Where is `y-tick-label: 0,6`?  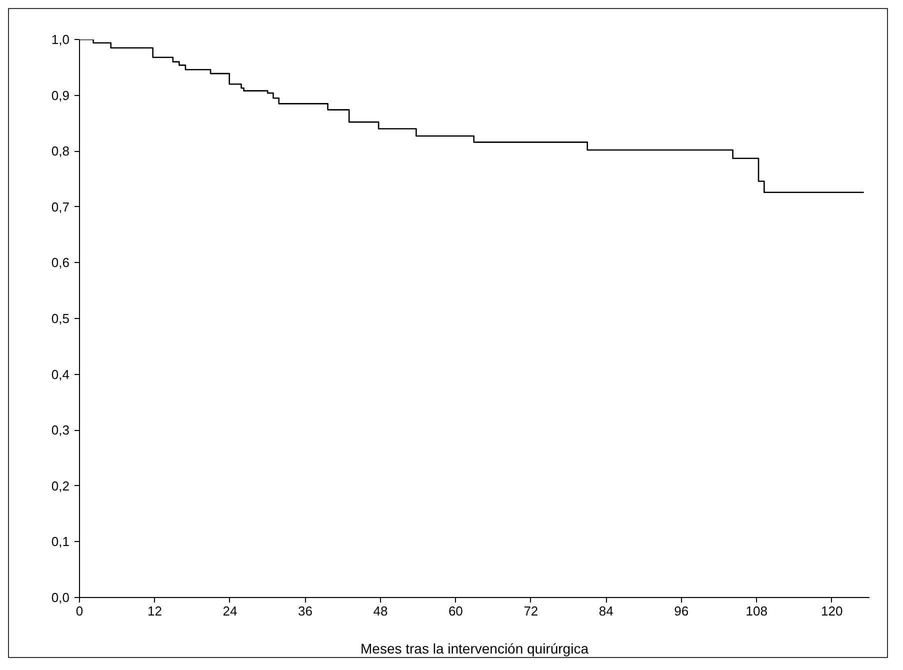 y-tick-label: 0,6 is located at coordinates (60, 262).